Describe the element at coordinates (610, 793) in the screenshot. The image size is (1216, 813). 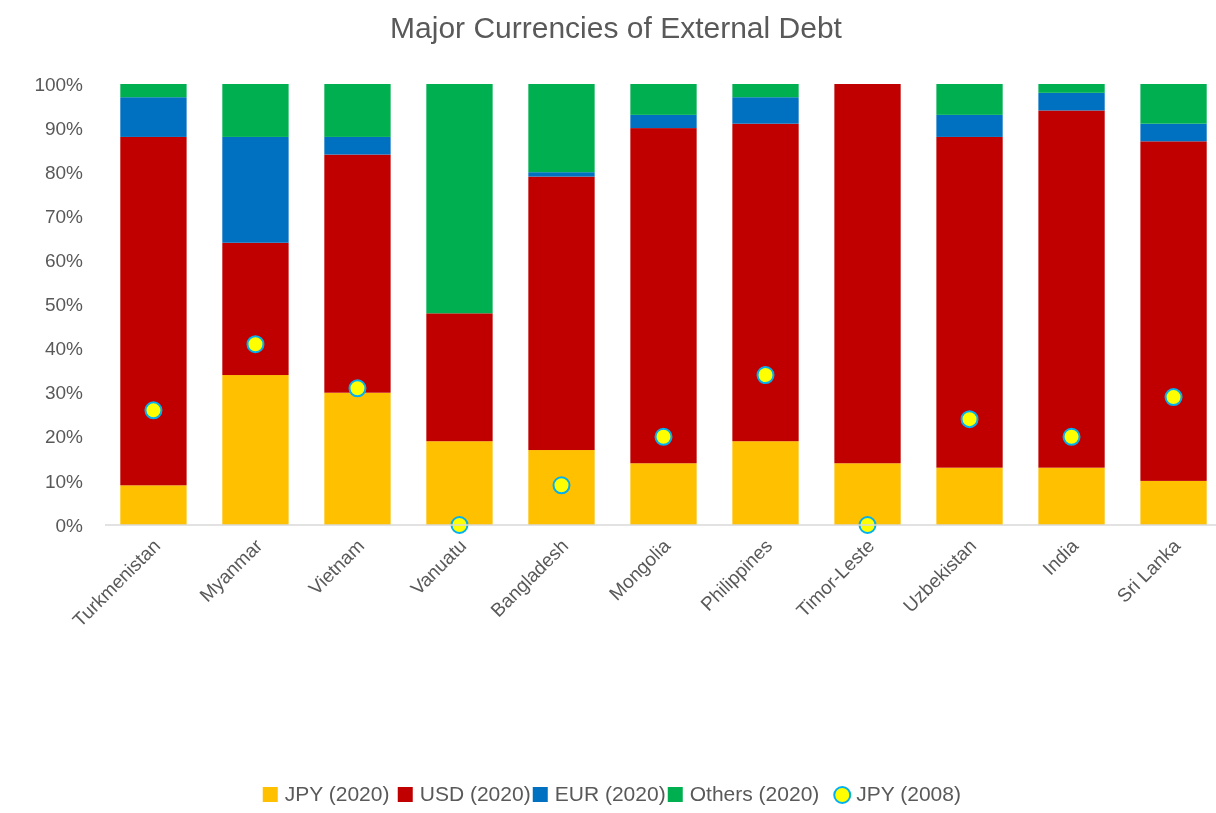
I see `legend-label: EUR (2020)` at that location.